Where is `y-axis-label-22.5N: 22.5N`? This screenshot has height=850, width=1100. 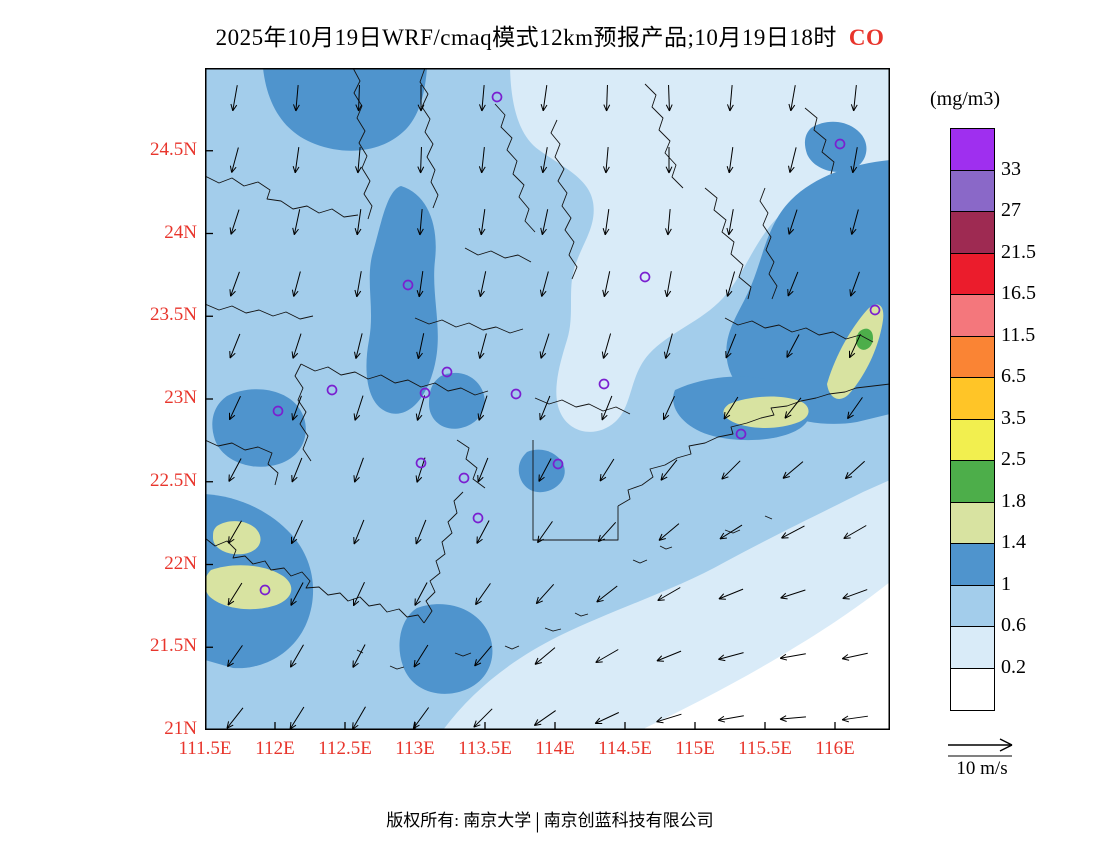
y-axis-label-22.5N: 22.5N is located at coordinates (173, 480).